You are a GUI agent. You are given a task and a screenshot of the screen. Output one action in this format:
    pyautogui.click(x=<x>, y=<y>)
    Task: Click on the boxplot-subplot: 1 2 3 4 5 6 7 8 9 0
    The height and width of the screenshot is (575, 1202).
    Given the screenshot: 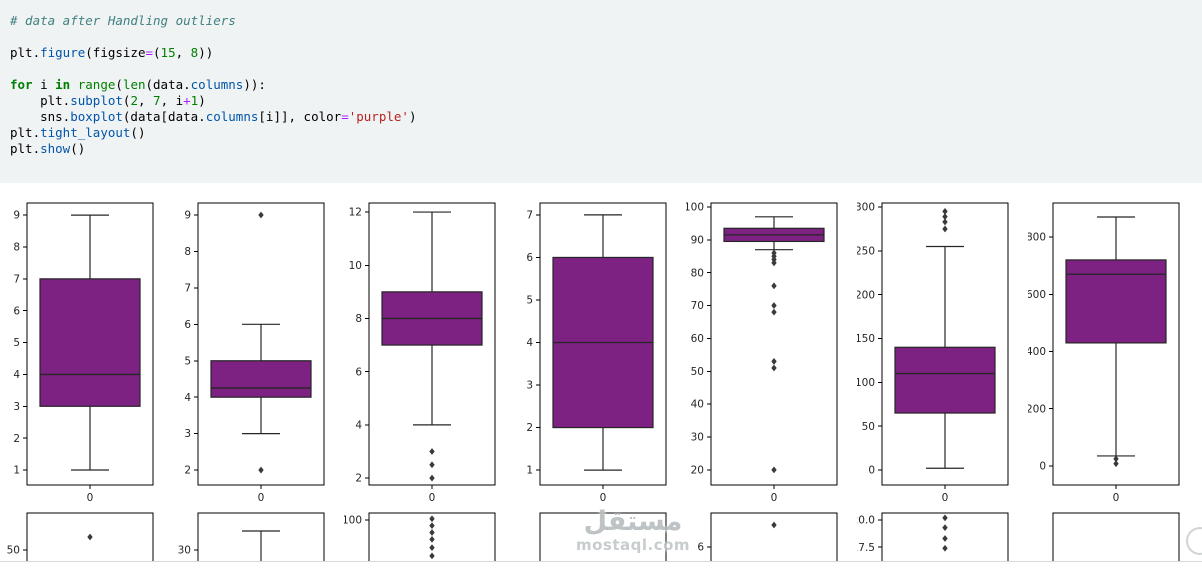 What is the action you would take?
    pyautogui.click(x=87, y=351)
    